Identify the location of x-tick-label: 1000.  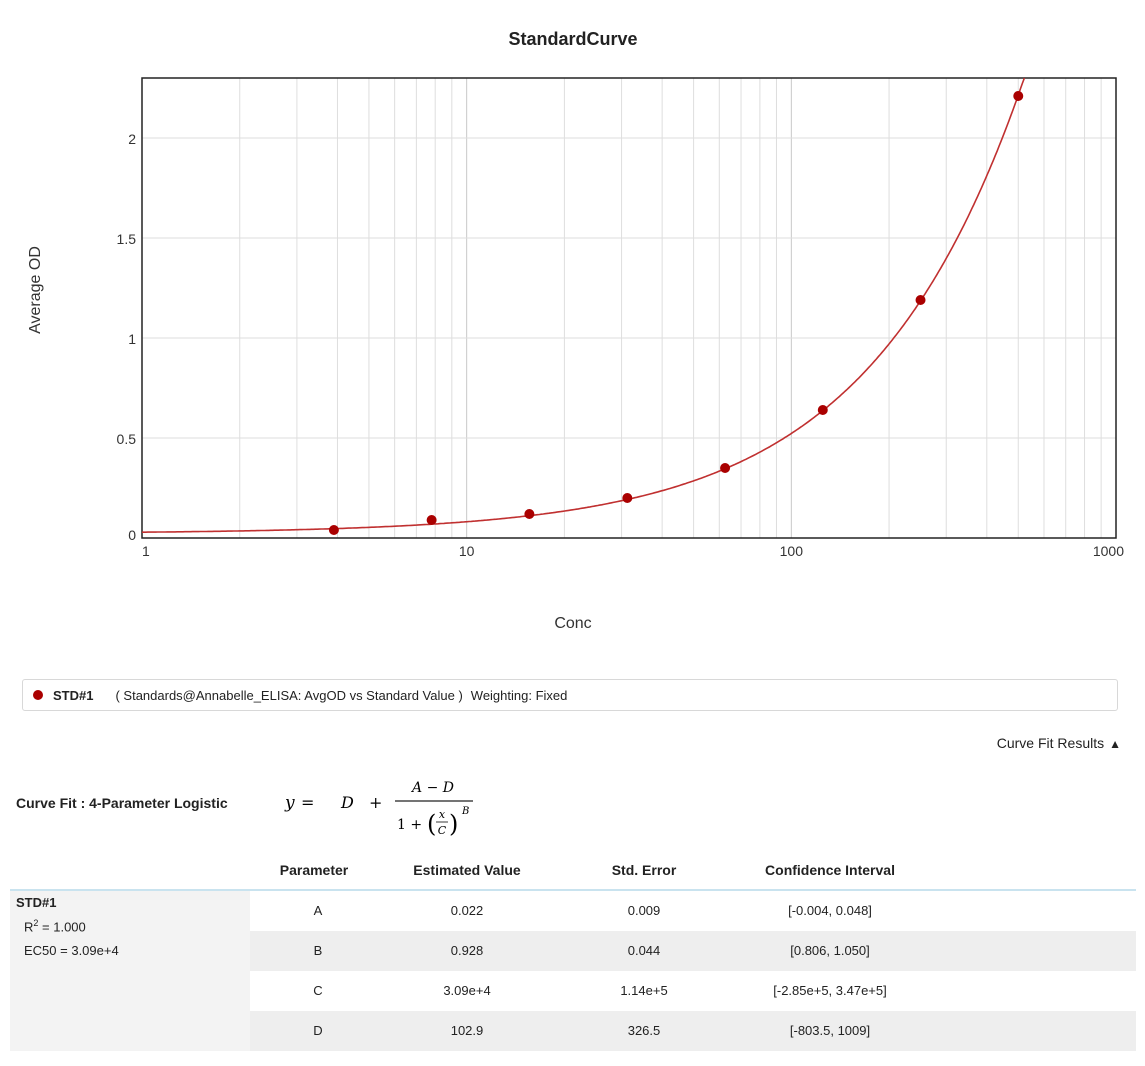
(1108, 551).